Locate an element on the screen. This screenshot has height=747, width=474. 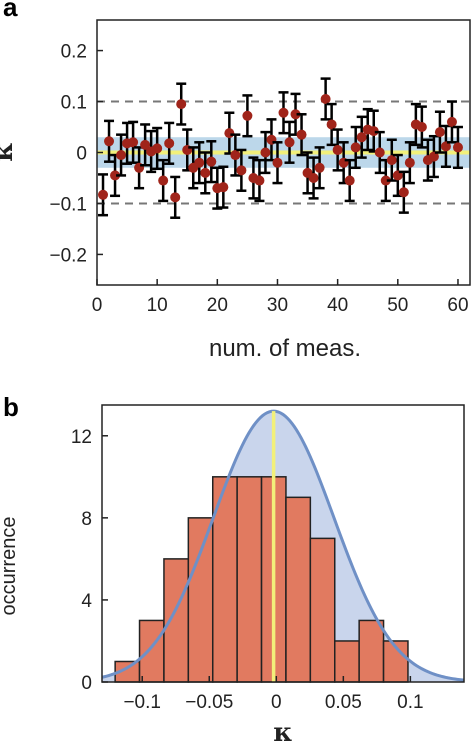
x-tick-label: 30 is located at coordinates (277, 305).